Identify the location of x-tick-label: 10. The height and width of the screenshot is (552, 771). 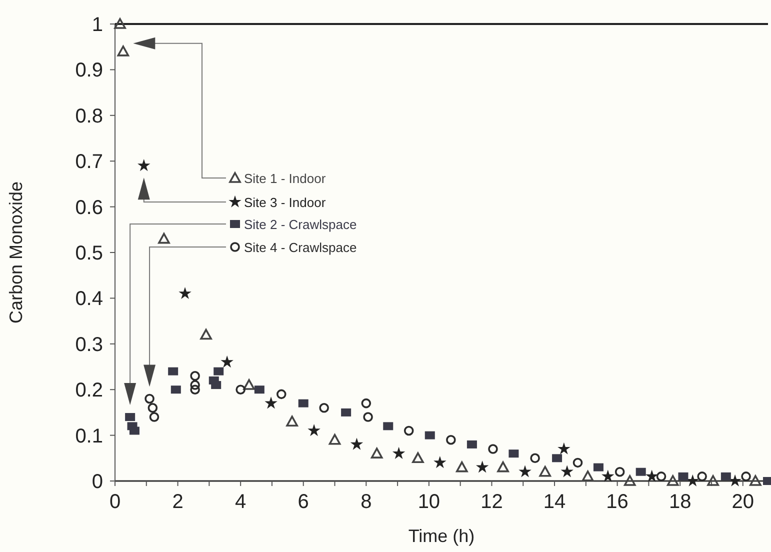
(429, 502).